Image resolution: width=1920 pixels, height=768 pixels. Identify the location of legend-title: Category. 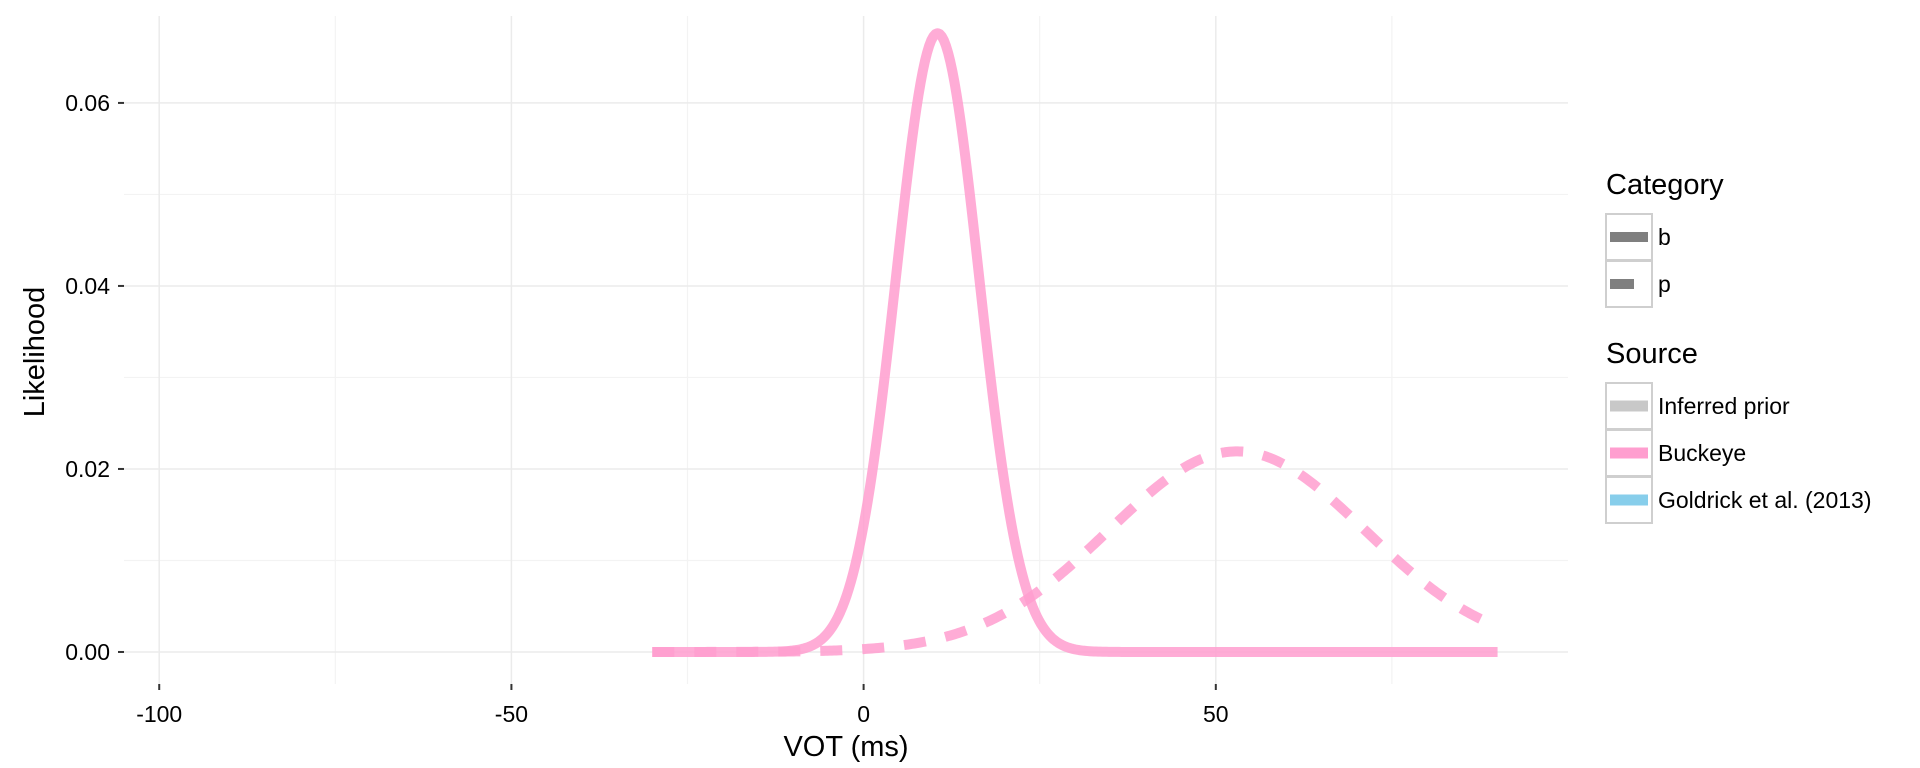
(1665, 185).